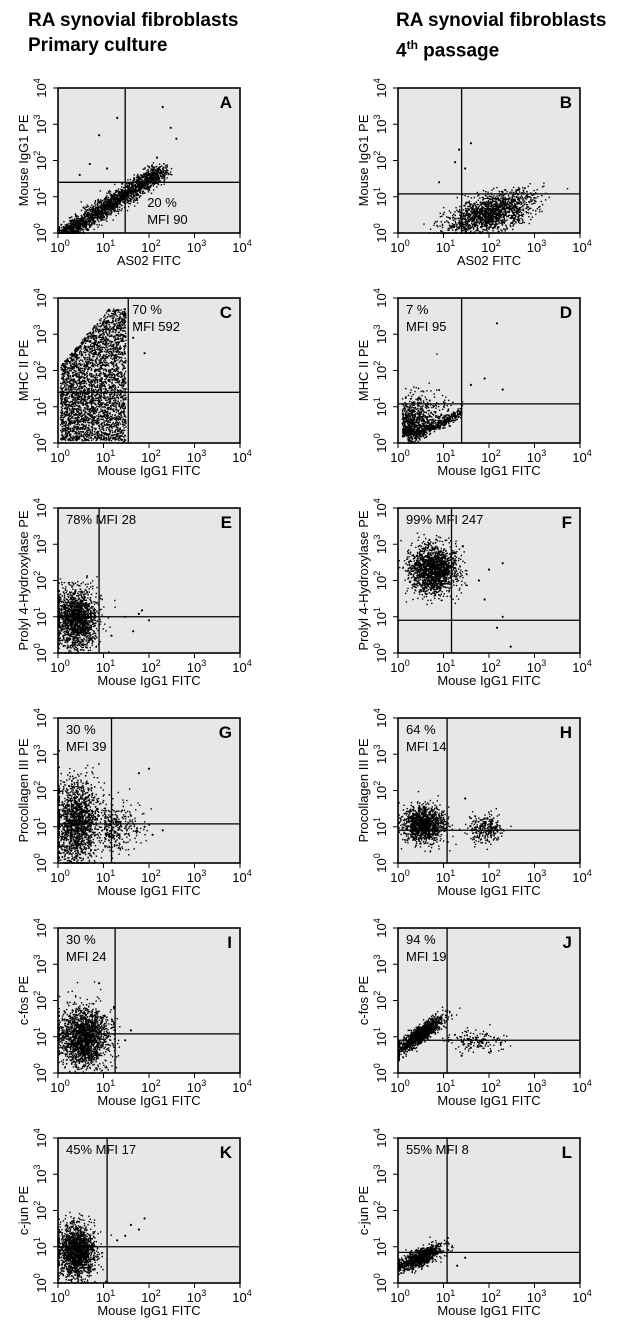 This screenshot has height=1341, width=629. Describe the element at coordinates (40, 87) in the screenshot. I see `y-tick-label-group: 104` at that location.